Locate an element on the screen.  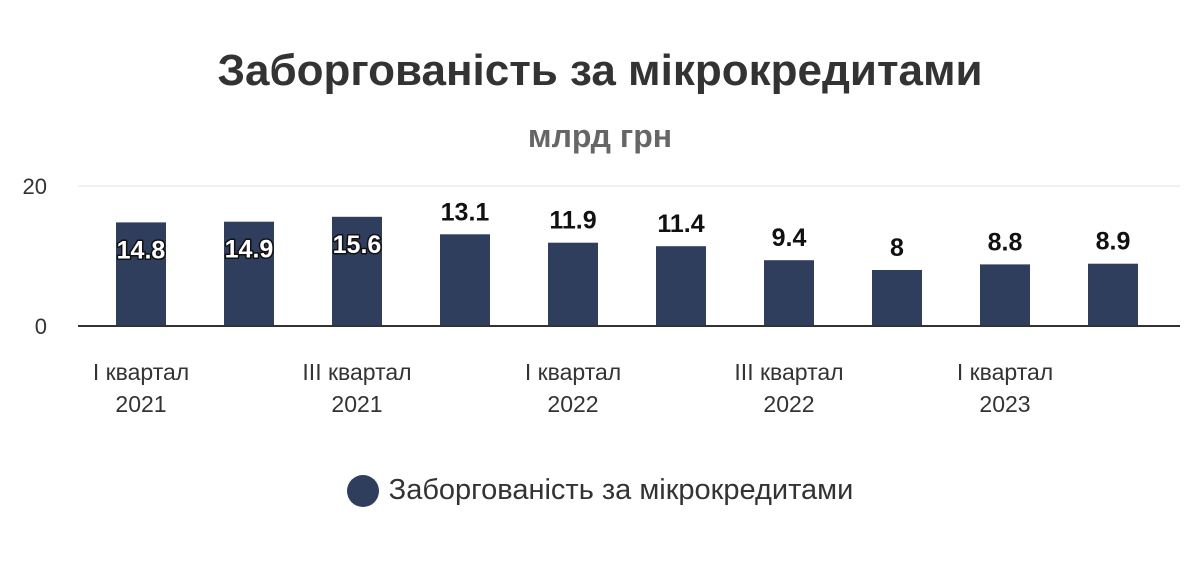
chart-subtitle: млрд грн is located at coordinates (600, 136).